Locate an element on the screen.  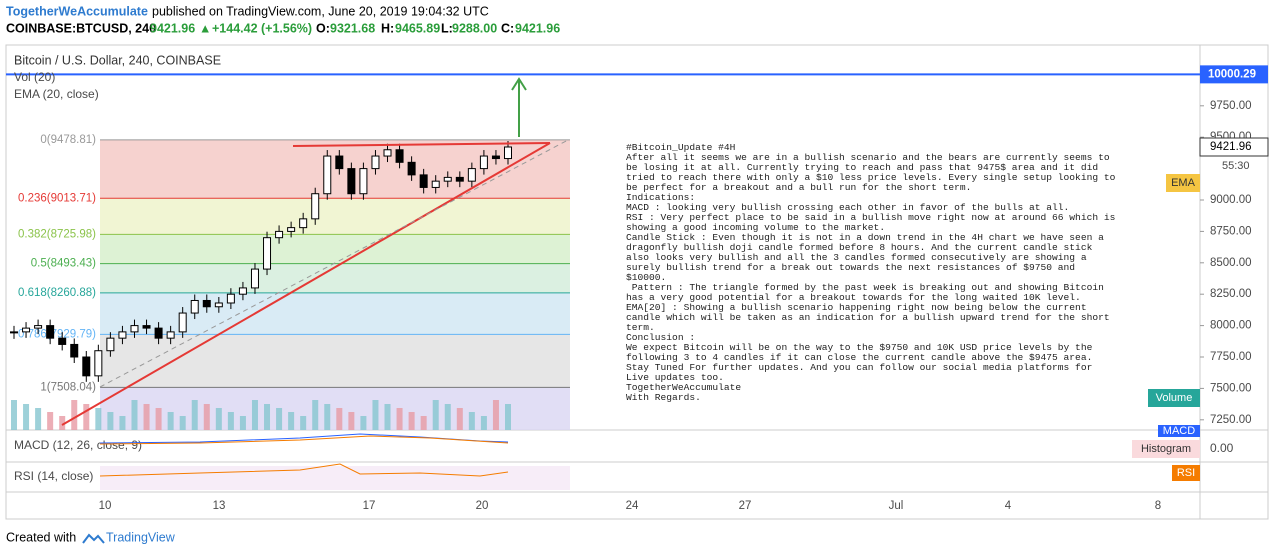
date-label: Jul is located at coordinates (896, 506).